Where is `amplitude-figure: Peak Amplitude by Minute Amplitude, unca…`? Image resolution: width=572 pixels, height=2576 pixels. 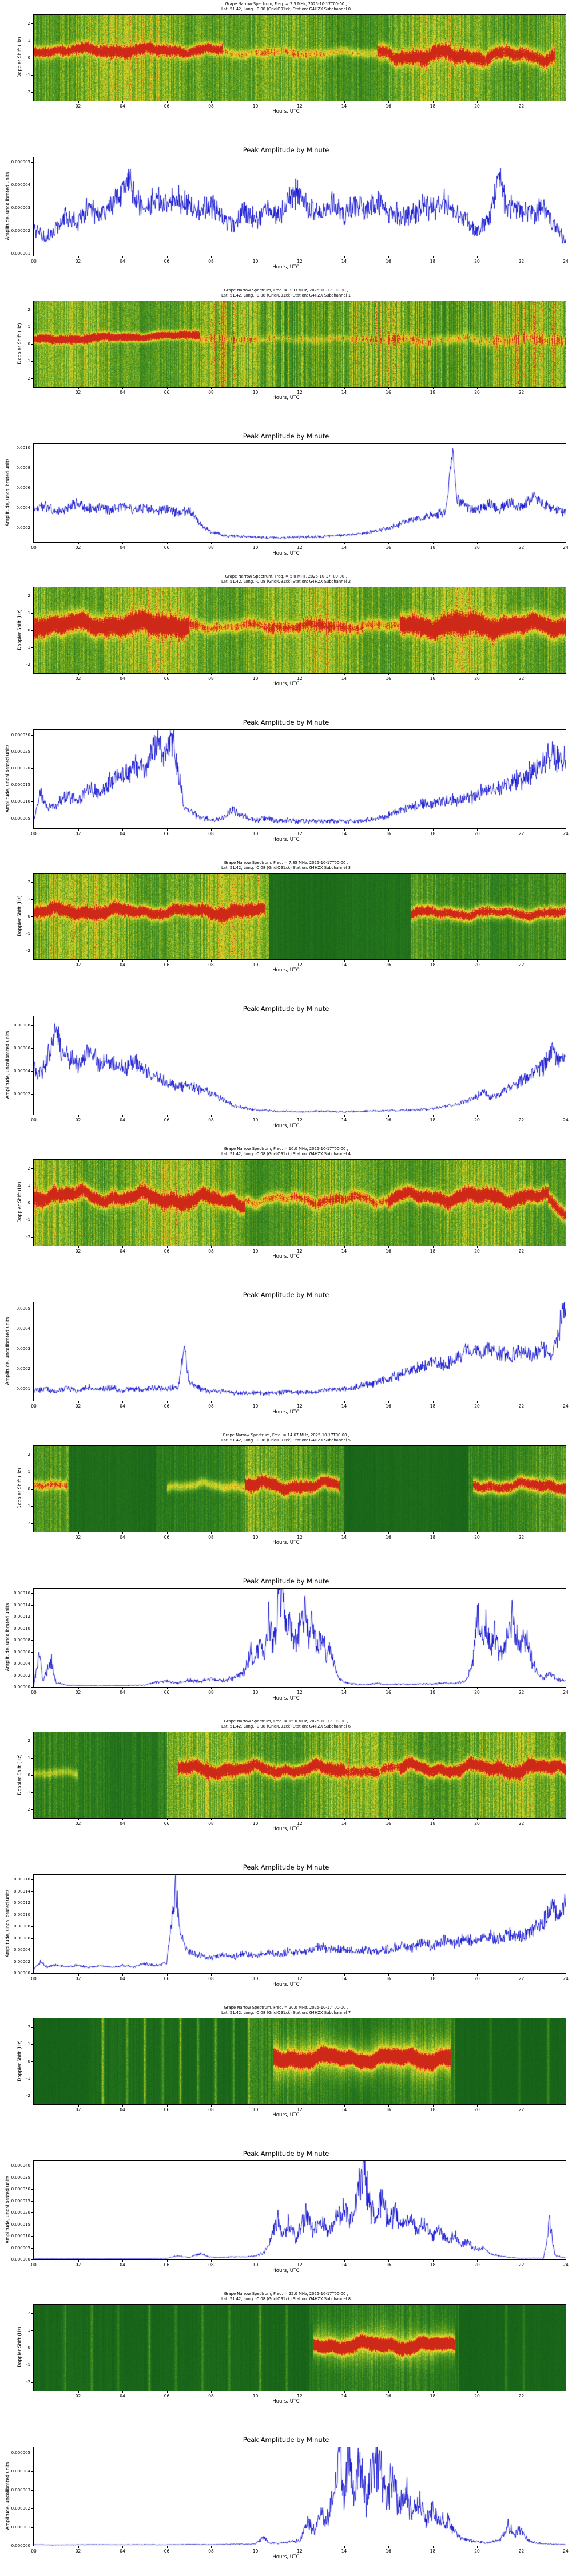 amplitude-figure: Peak Amplitude by Minute Amplitude, unca… is located at coordinates (286, 500).